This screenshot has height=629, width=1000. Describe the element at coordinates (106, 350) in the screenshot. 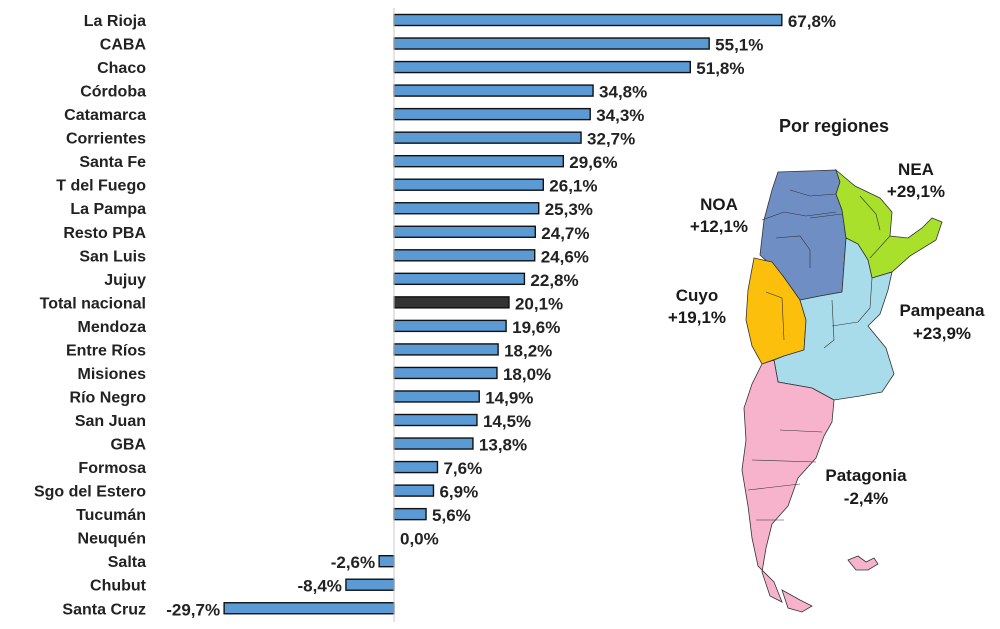

I see `category-label-entre-rios: Entre Ríos` at that location.